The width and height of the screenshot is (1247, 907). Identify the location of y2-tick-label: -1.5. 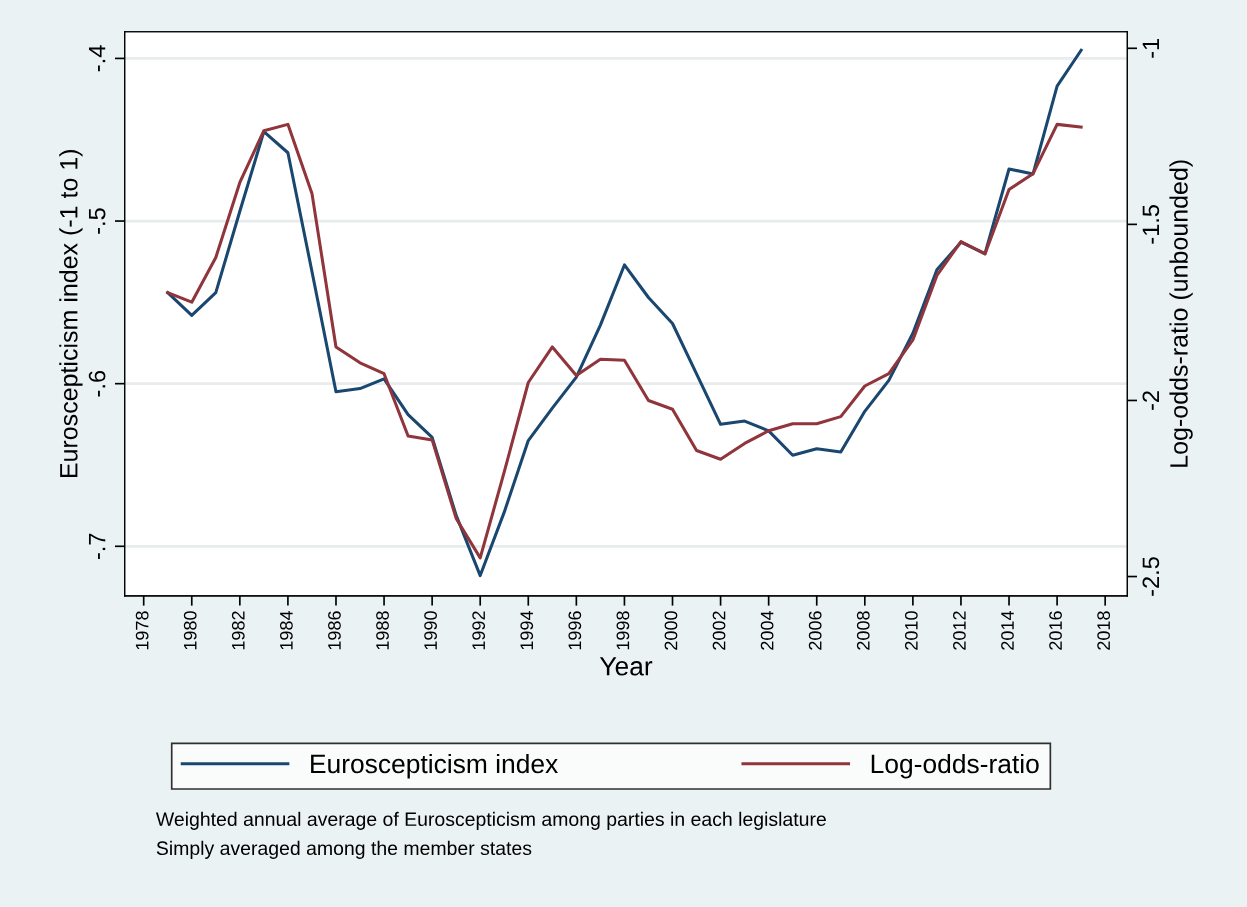
(1151, 224).